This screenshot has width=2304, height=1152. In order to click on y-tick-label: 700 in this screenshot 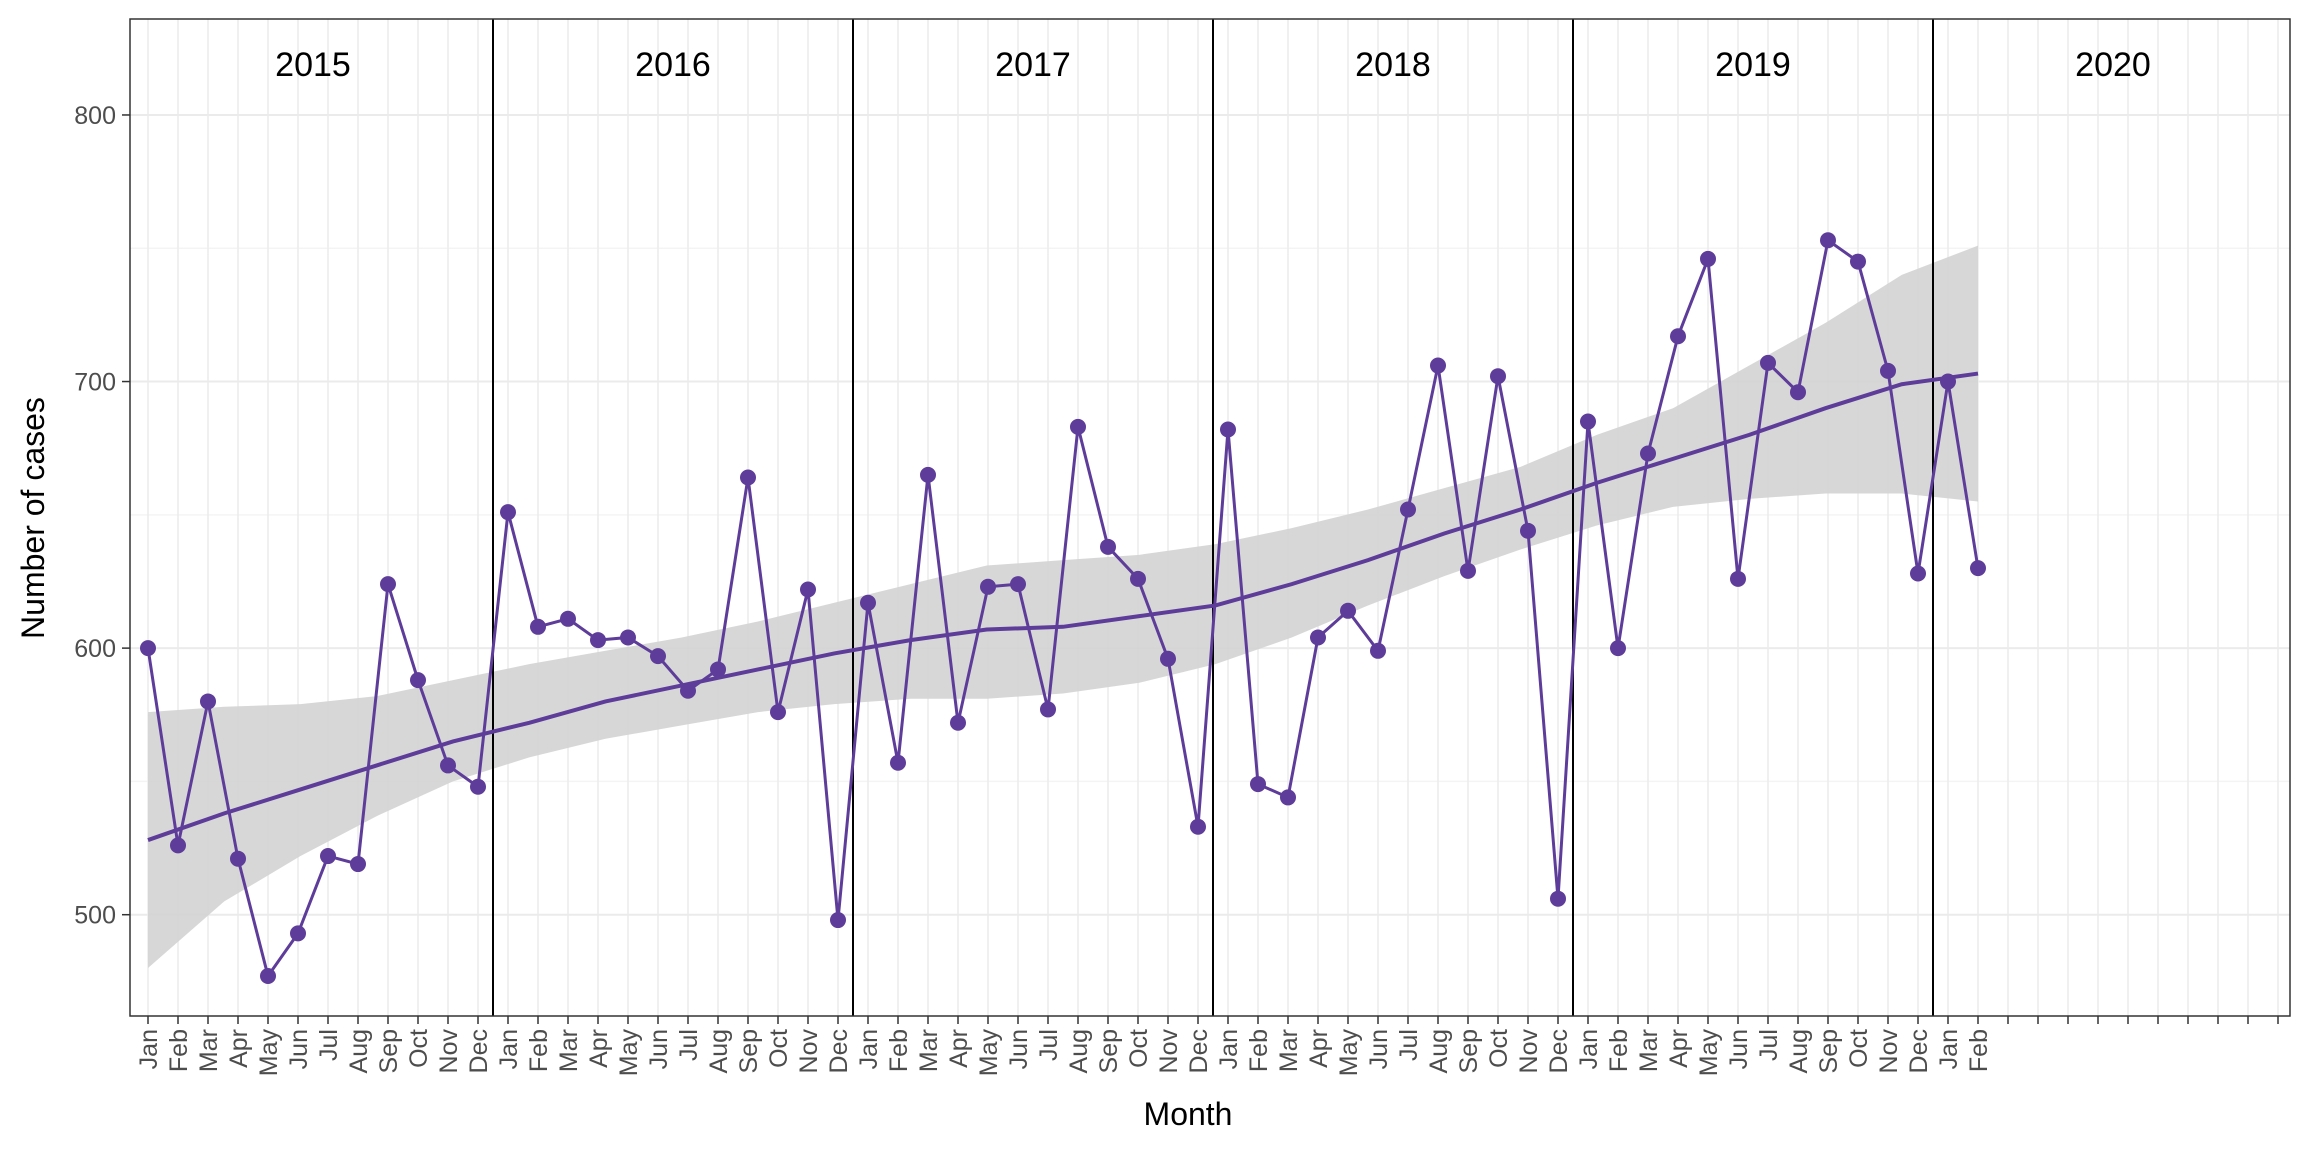, I will do `click(95, 383)`.